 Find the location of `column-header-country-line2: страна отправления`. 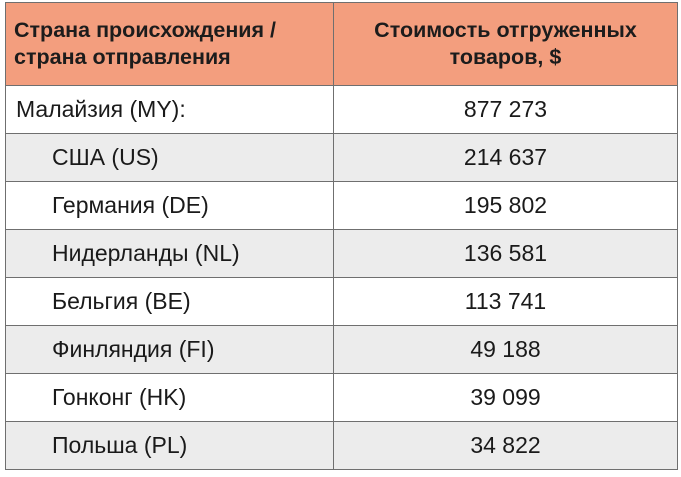

column-header-country-line2: страна отправления is located at coordinates (122, 57).